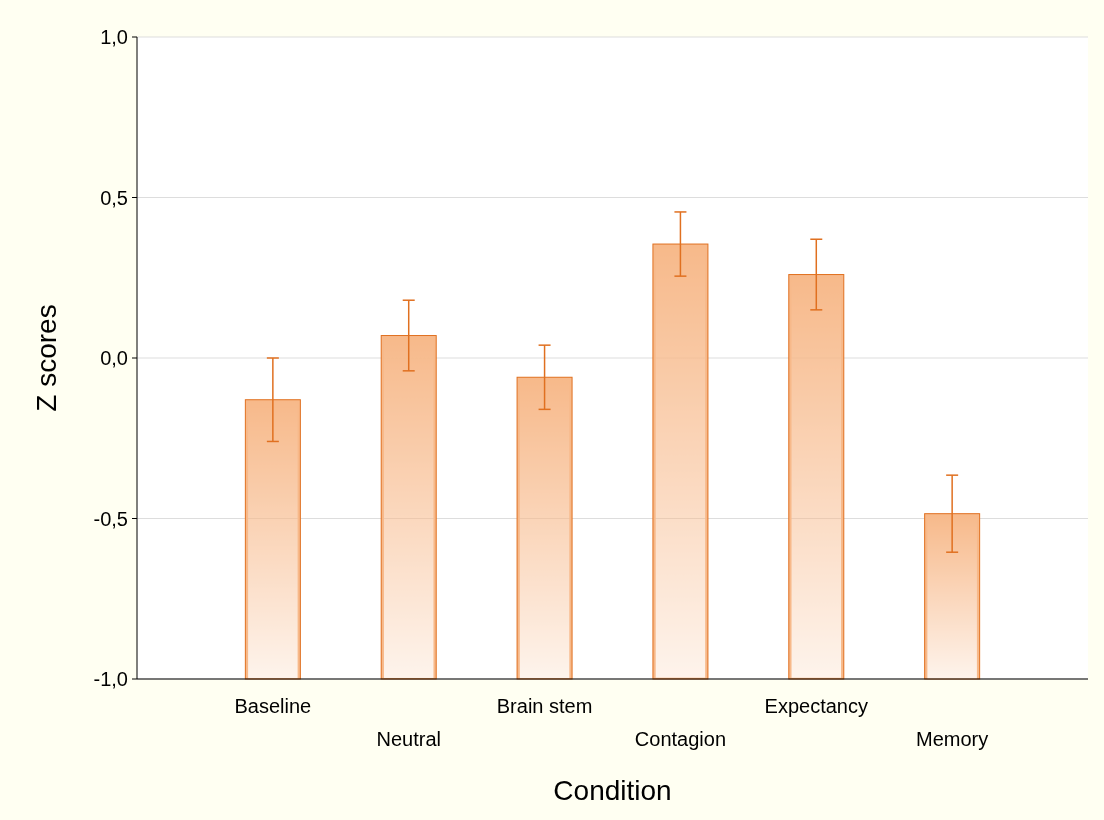 The width and height of the screenshot is (1104, 820). What do you see at coordinates (46, 358) in the screenshot?
I see `y-axis-title: Z scores` at bounding box center [46, 358].